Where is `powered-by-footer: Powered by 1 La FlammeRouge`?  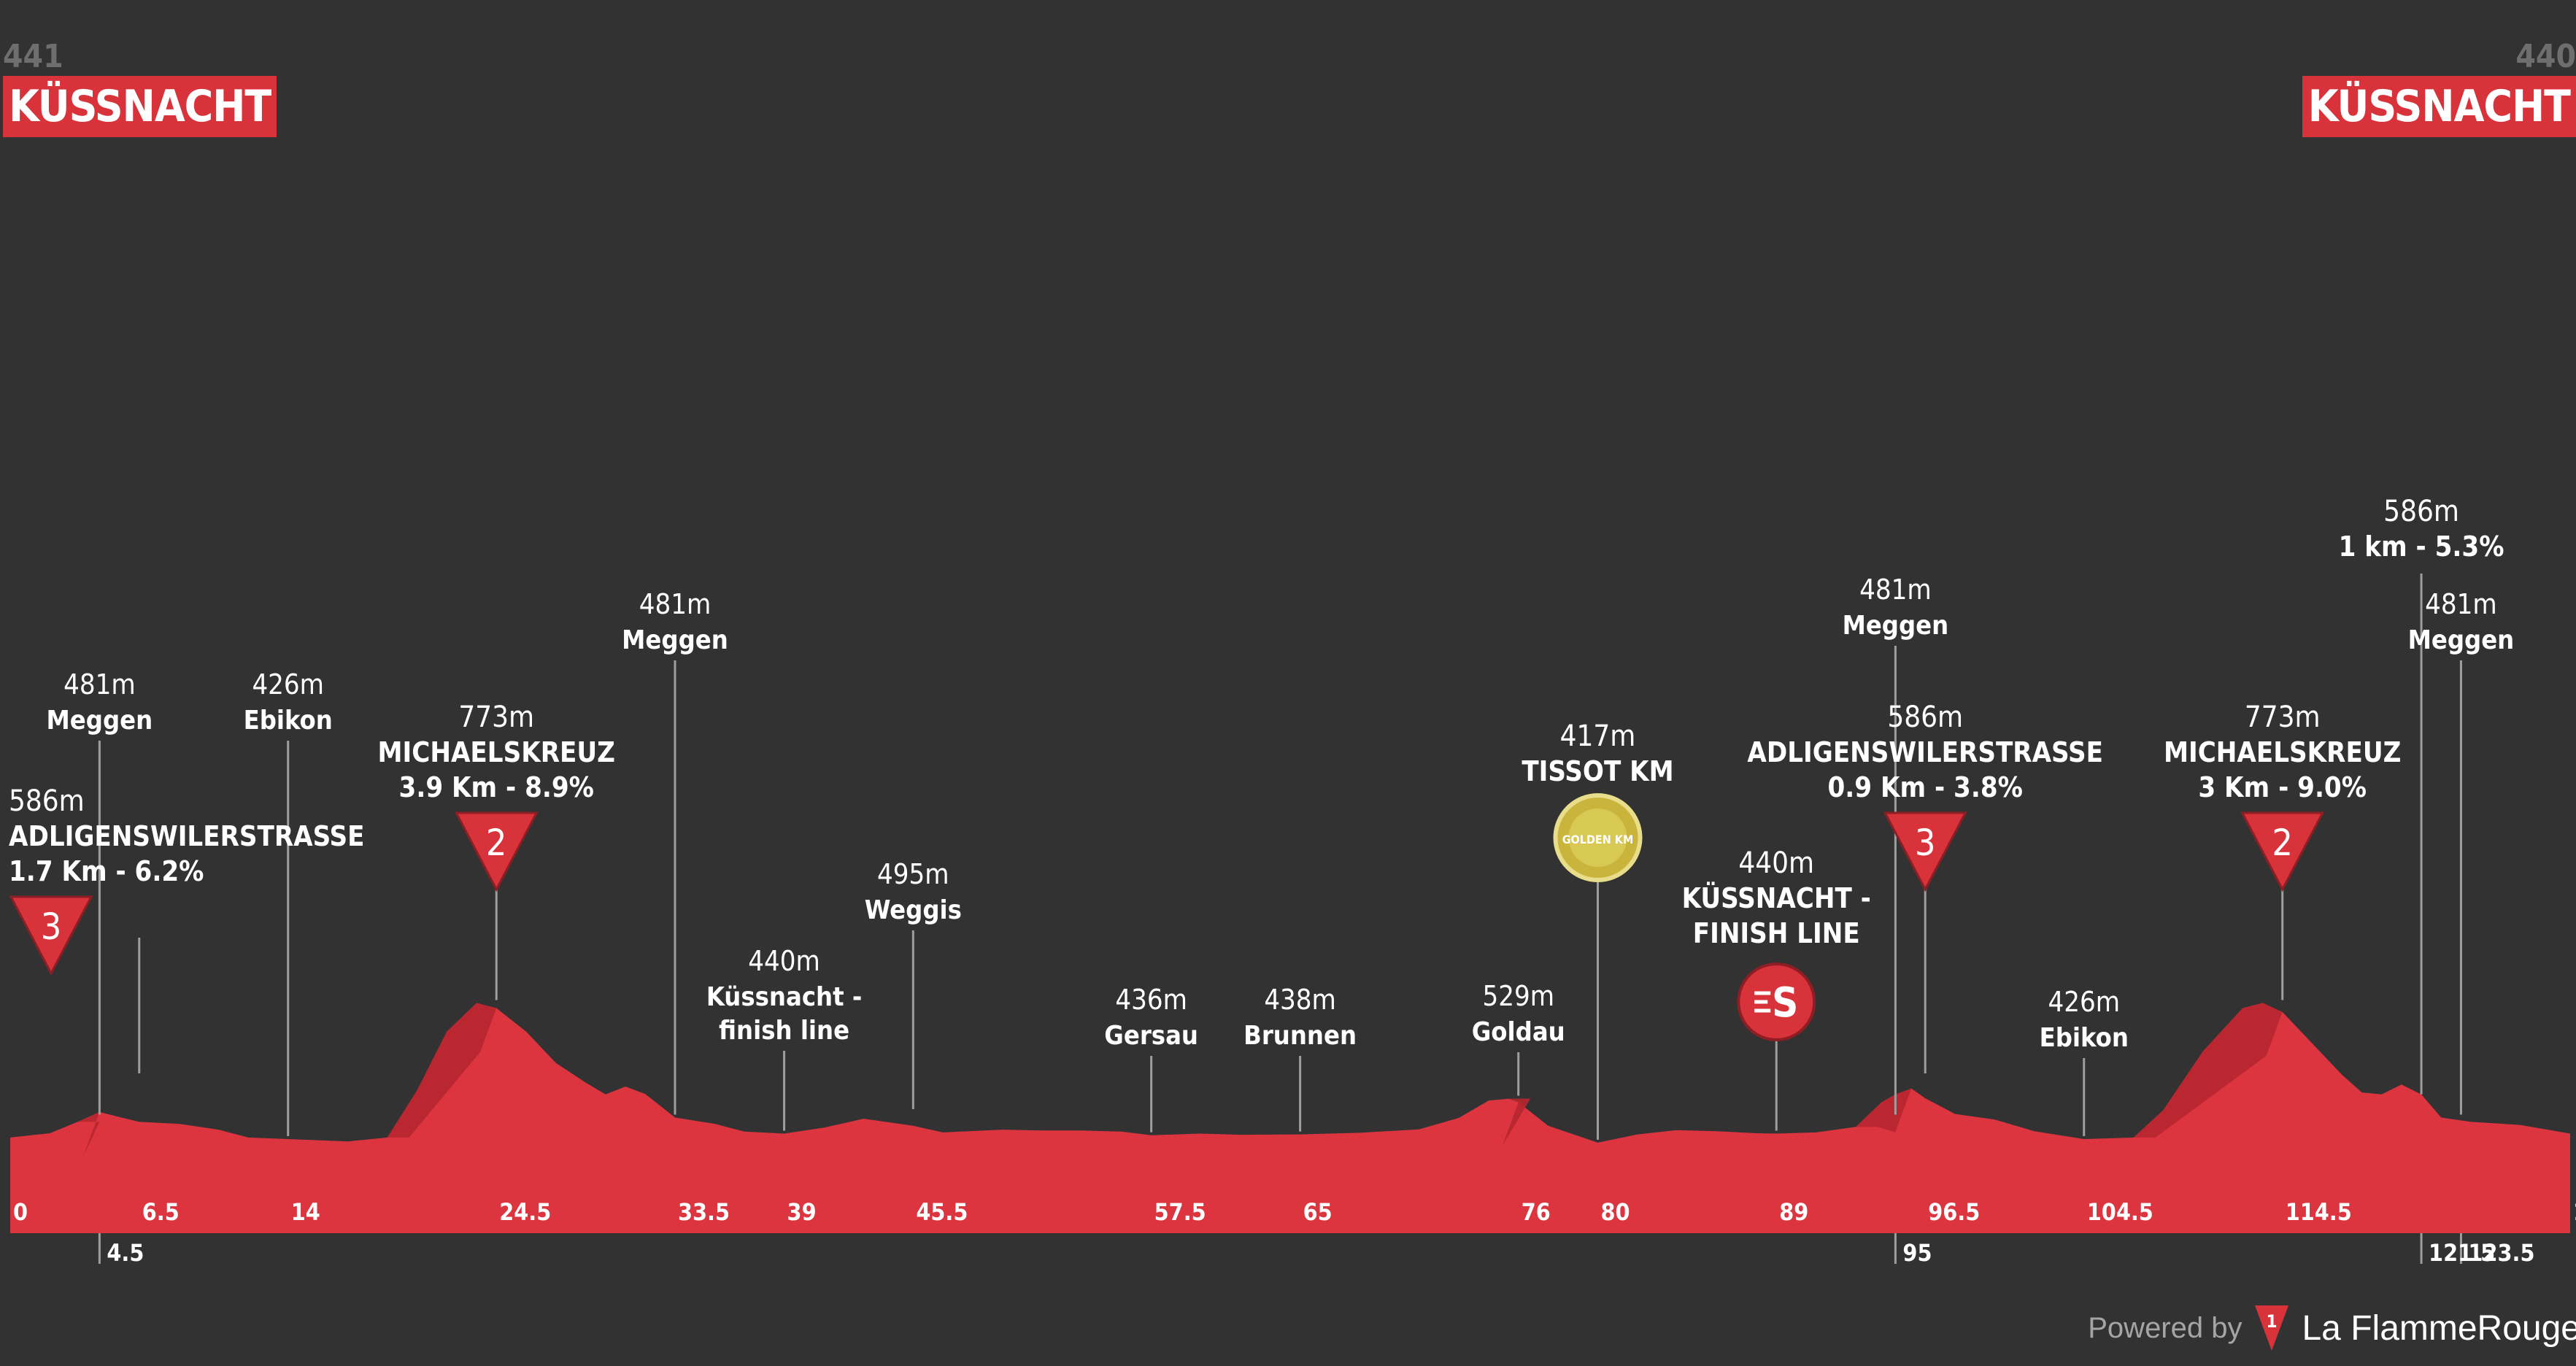
powered-by-footer: Powered by 1 La FlammeRouge is located at coordinates (2332, 1328).